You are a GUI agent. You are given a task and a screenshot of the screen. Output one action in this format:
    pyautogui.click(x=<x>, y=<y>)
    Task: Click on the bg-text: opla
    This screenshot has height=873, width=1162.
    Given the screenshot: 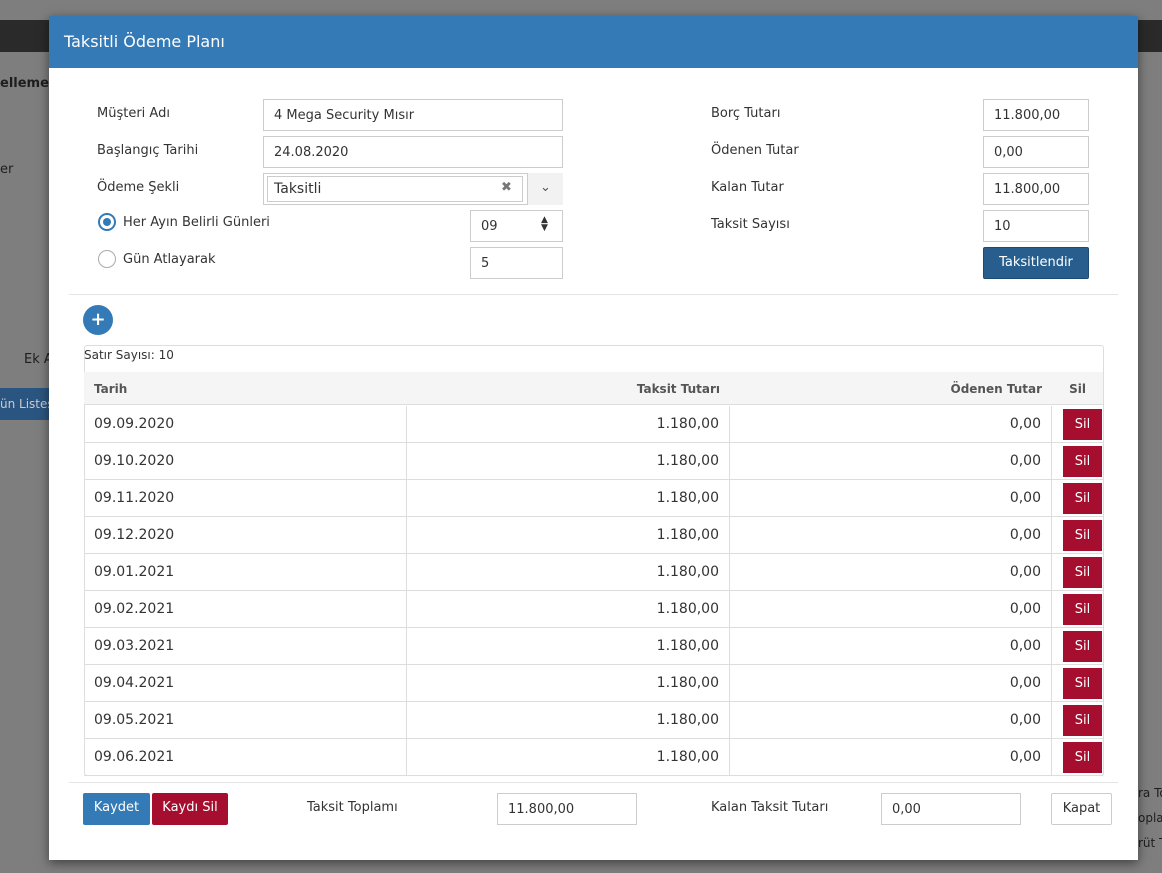 What is the action you would take?
    pyautogui.click(x=1150, y=818)
    